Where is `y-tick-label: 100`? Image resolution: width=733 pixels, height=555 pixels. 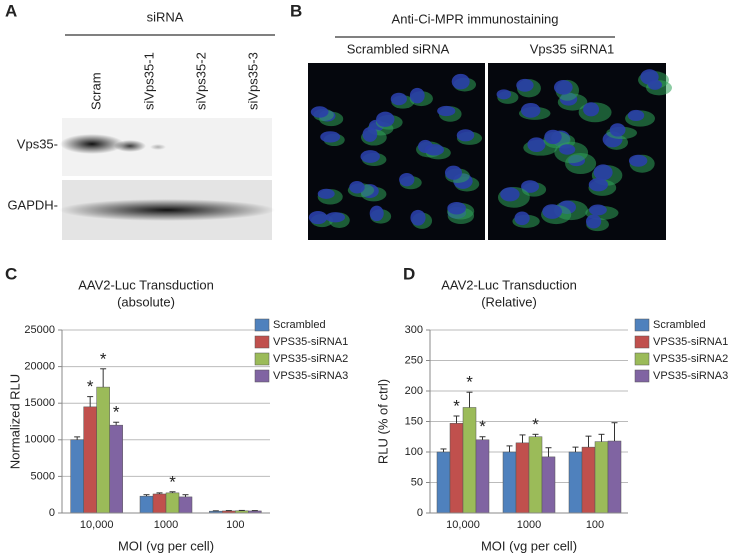
y-tick-label: 100 is located at coordinates (414, 452).